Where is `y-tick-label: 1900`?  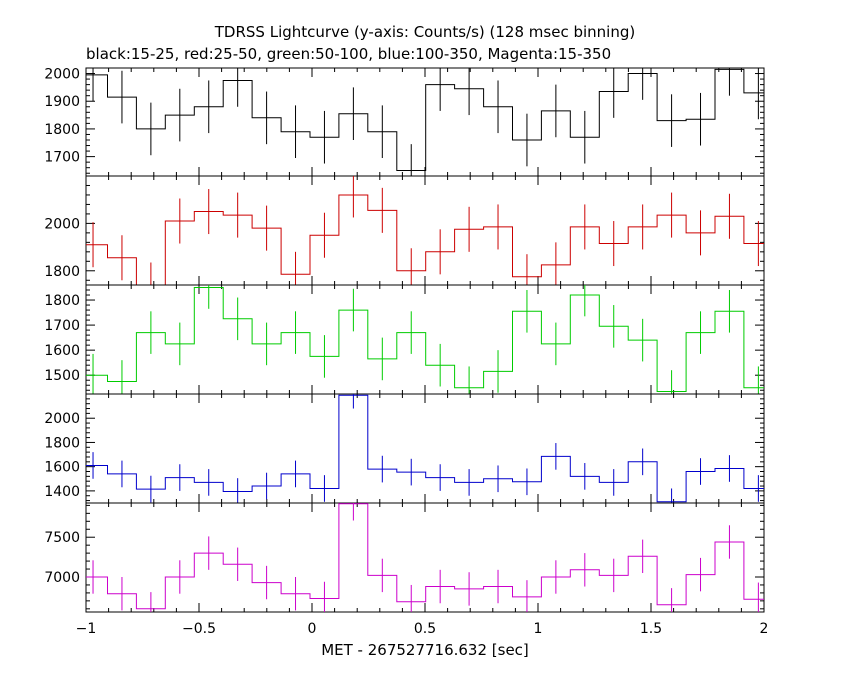
y-tick-label: 1900 is located at coordinates (62, 102).